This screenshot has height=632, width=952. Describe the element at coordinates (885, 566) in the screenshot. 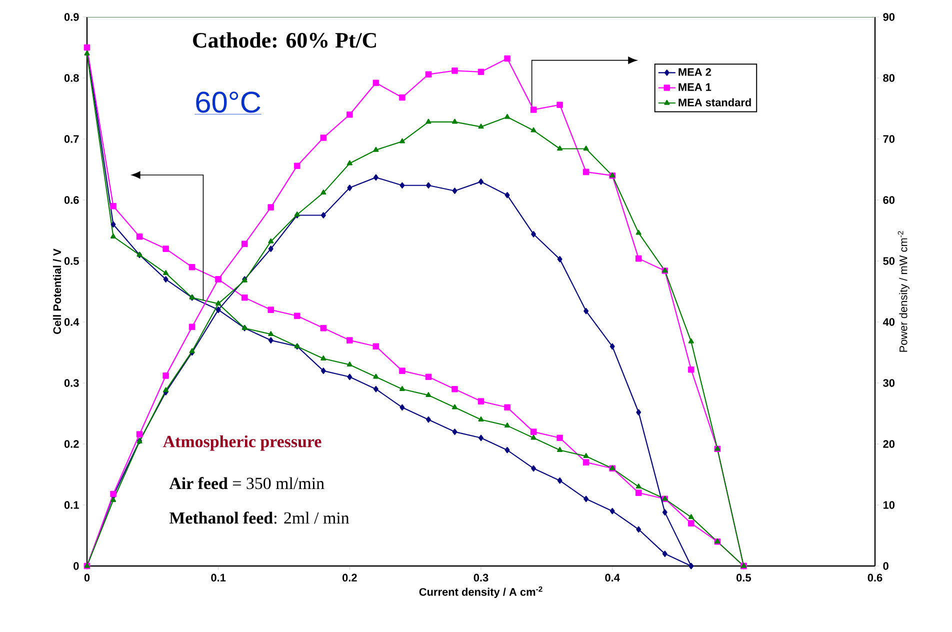

I see `y2-tick-label: 0` at that location.